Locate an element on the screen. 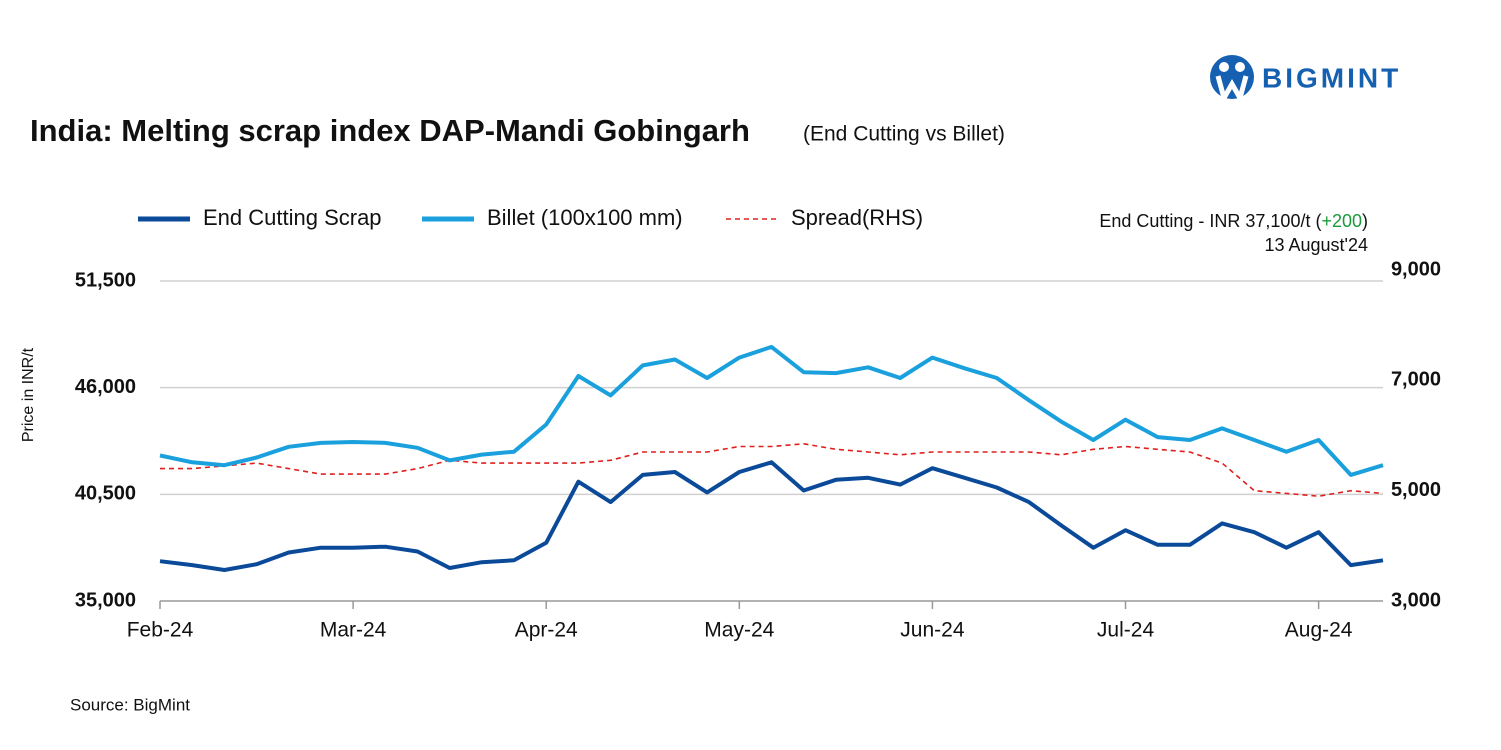 The image size is (1501, 750). x-tick-label: Feb-24 is located at coordinates (160, 630).